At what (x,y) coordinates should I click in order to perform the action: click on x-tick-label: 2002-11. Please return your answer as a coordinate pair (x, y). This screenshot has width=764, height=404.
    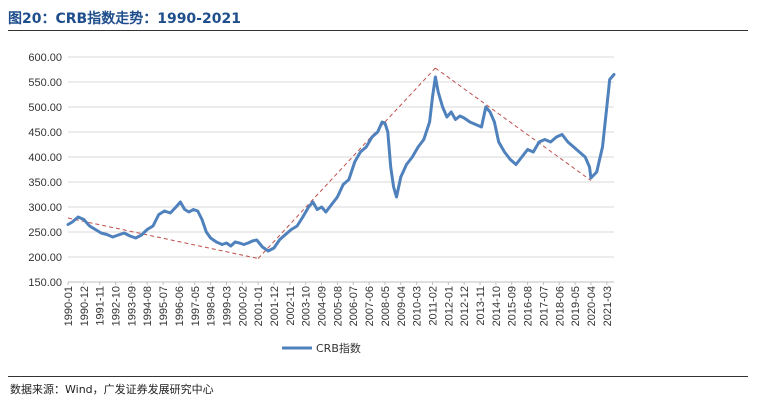
    Looking at the image, I should click on (291, 306).